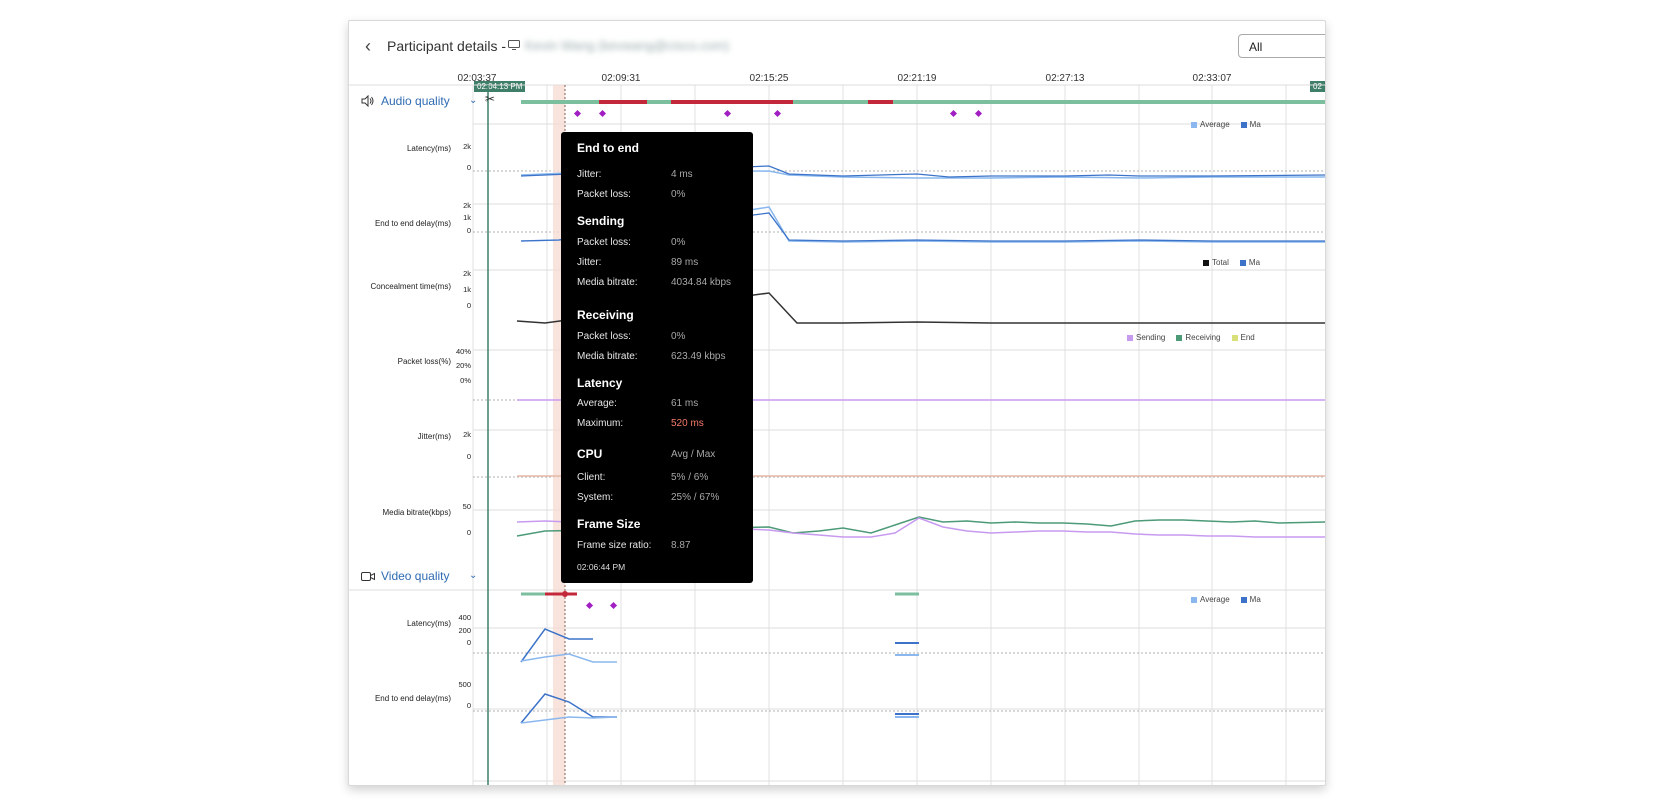  I want to click on tooltip-value: 5% / 6%, so click(690, 477).